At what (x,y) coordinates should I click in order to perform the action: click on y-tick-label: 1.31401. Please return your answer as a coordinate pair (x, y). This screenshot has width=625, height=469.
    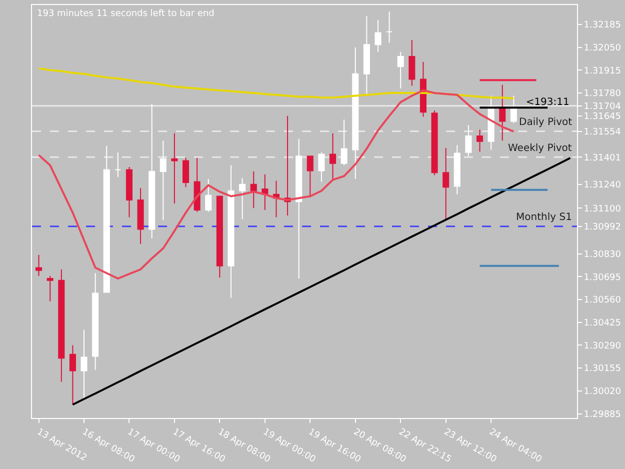
    Looking at the image, I should click on (603, 158).